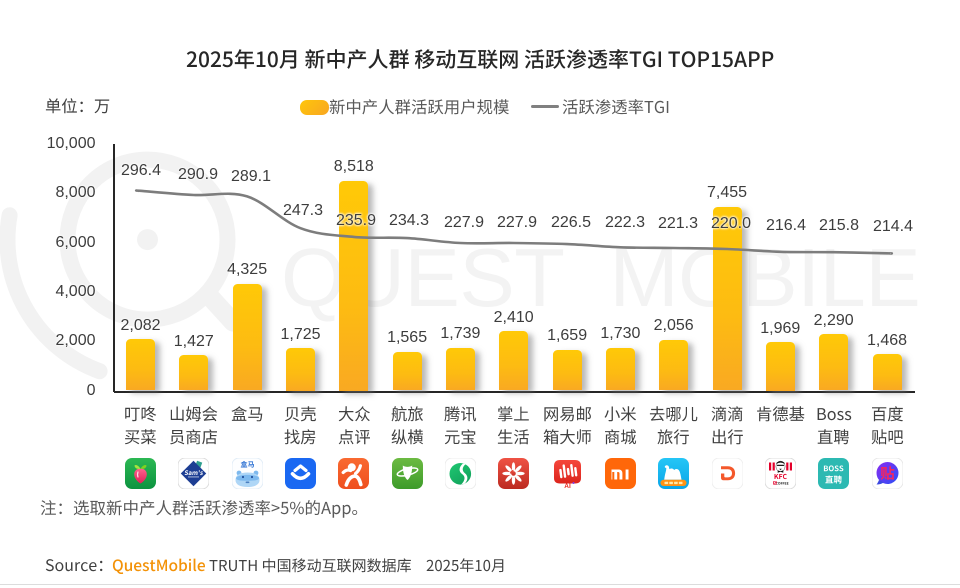 Image resolution: width=960 pixels, height=588 pixels. I want to click on svg-text: AI, so click(567, 486).